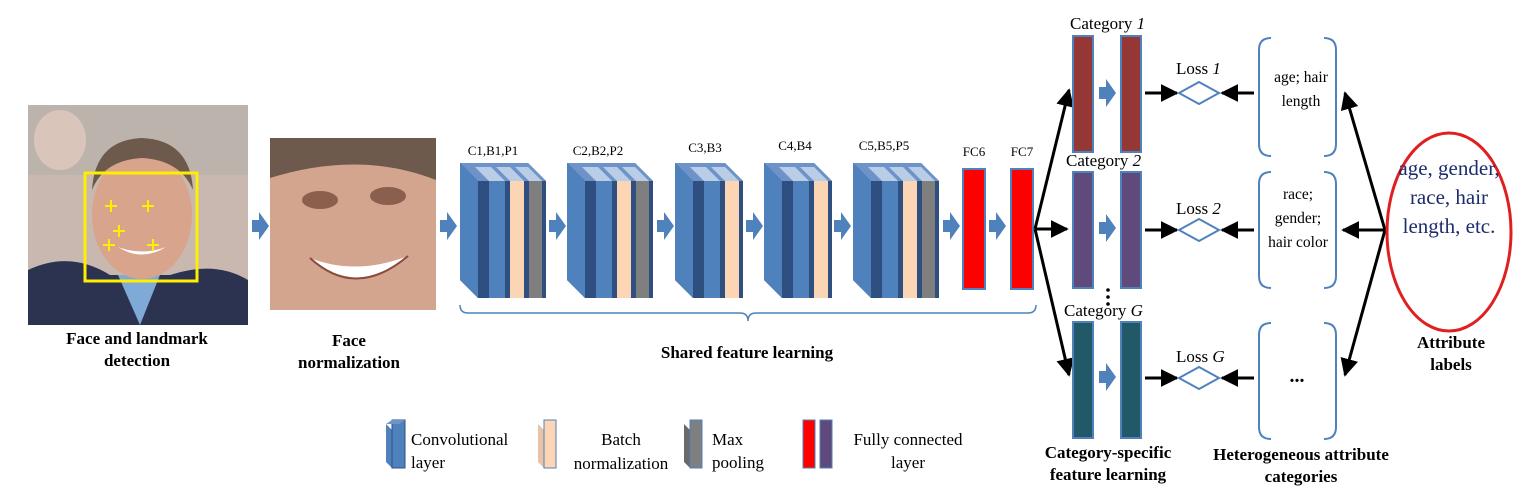 The image size is (1526, 496). What do you see at coordinates (693, 444) in the screenshot?
I see `legend-pool-icon` at bounding box center [693, 444].